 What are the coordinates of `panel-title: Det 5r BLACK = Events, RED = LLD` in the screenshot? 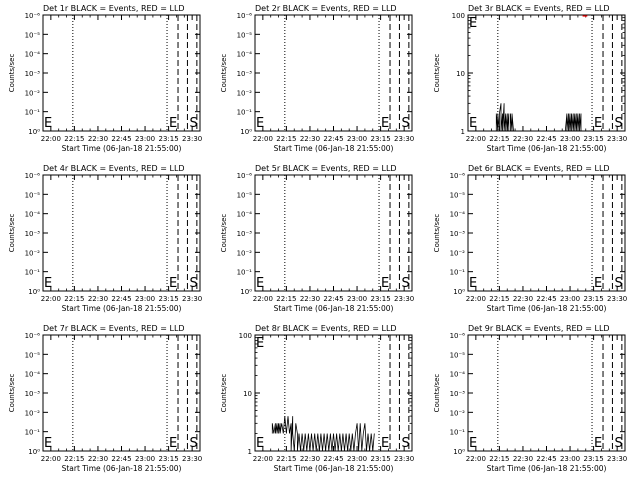 It's located at (326, 168).